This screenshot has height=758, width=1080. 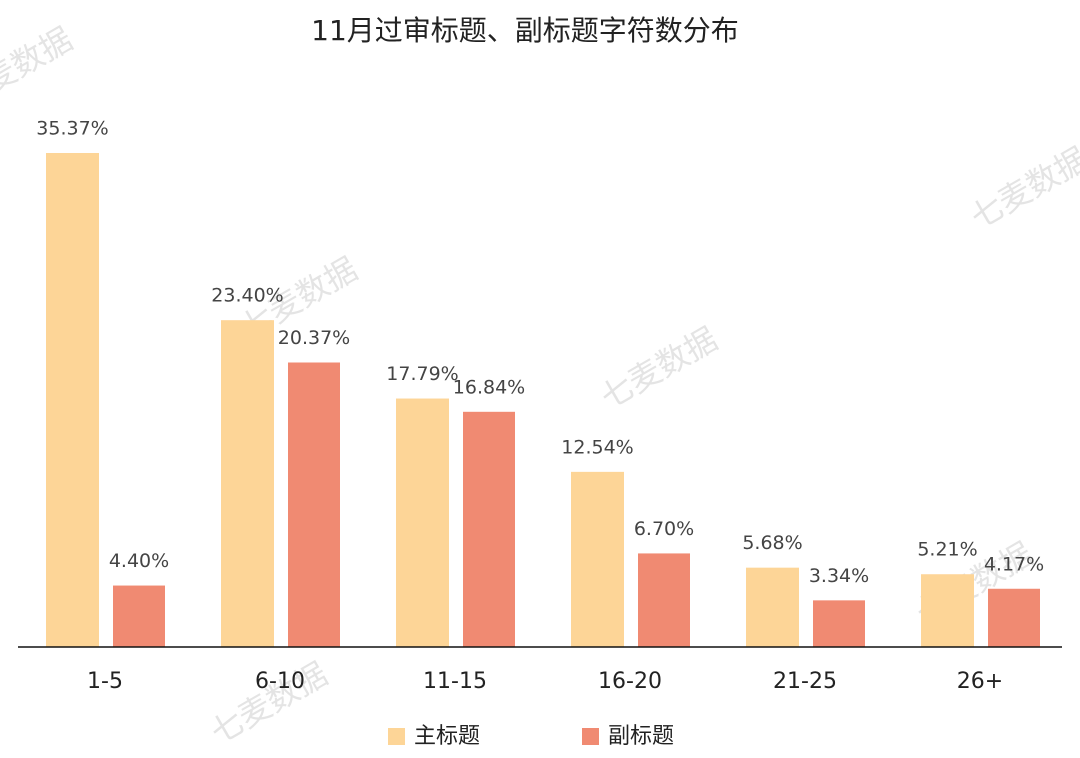 What do you see at coordinates (947, 550) in the screenshot?
I see `value-label: 5.21%` at bounding box center [947, 550].